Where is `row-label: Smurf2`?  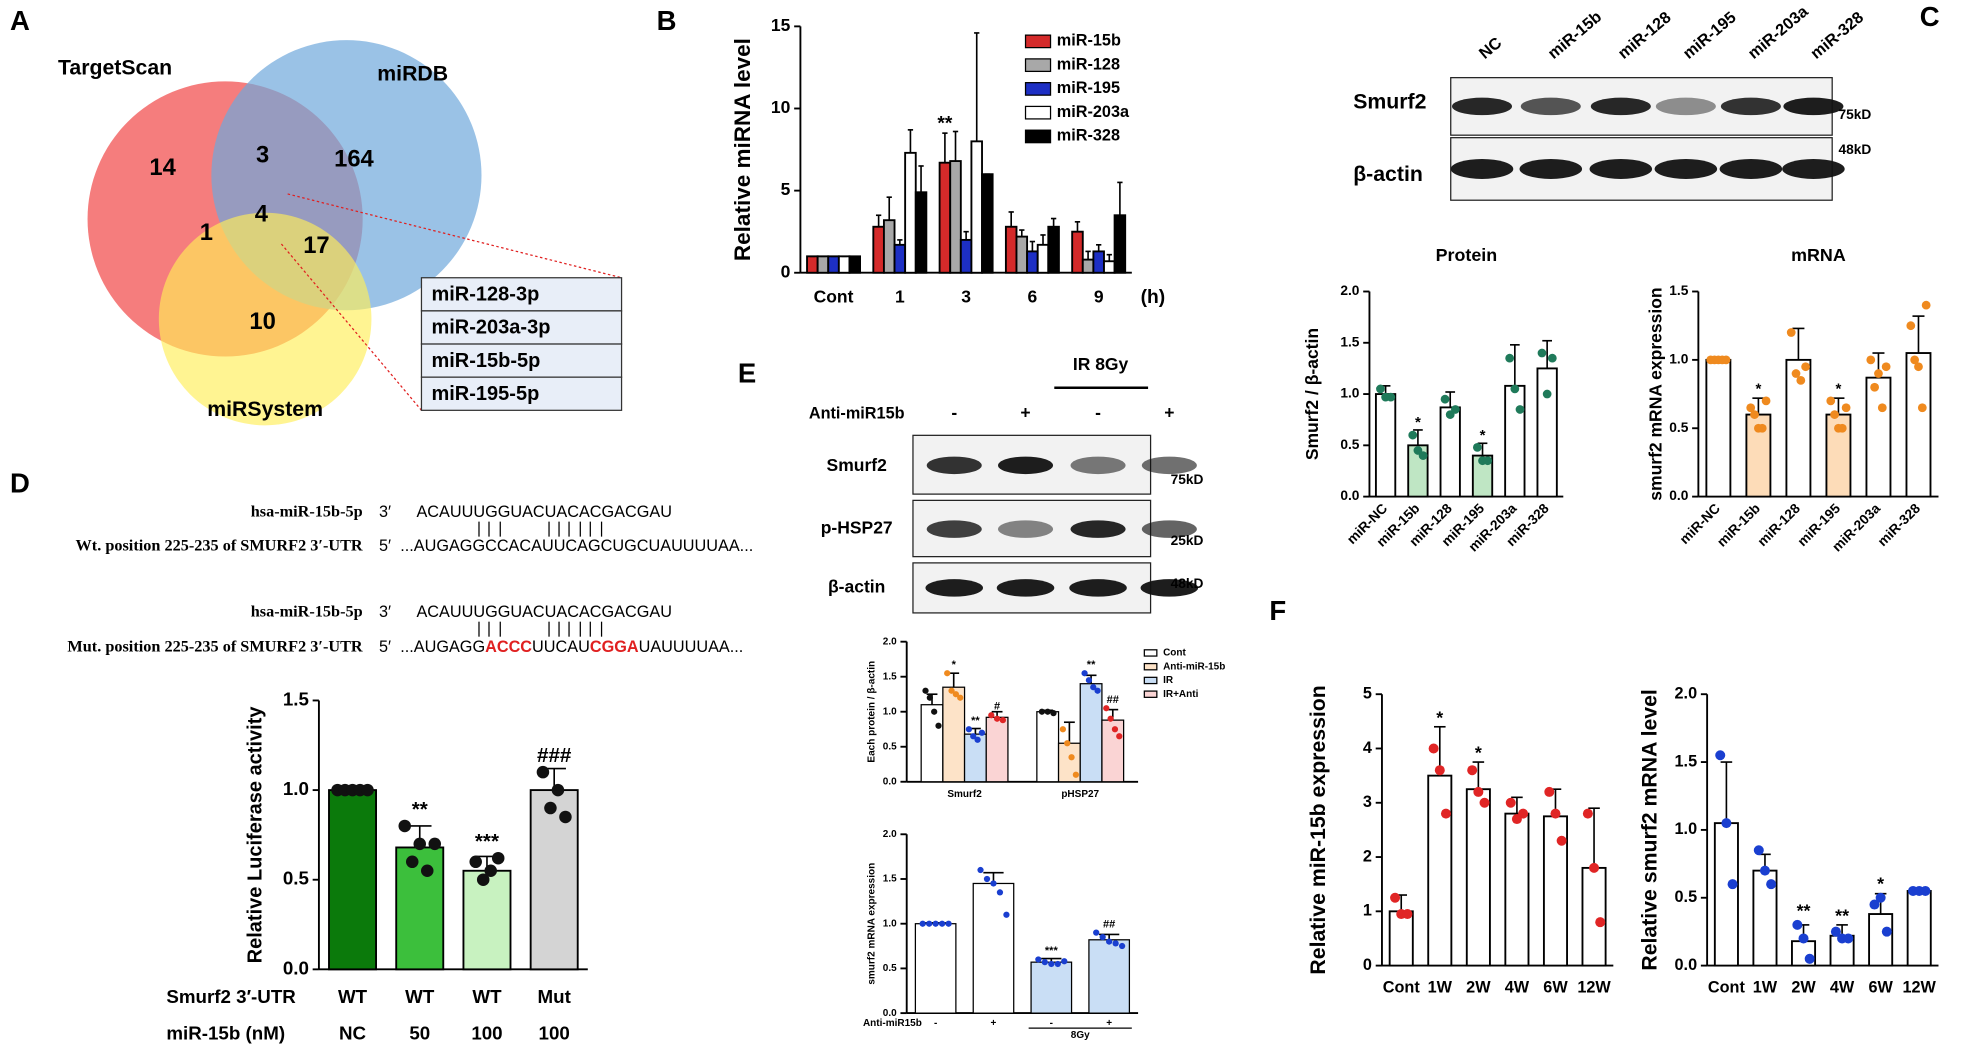 row-label: Smurf2 is located at coordinates (857, 465).